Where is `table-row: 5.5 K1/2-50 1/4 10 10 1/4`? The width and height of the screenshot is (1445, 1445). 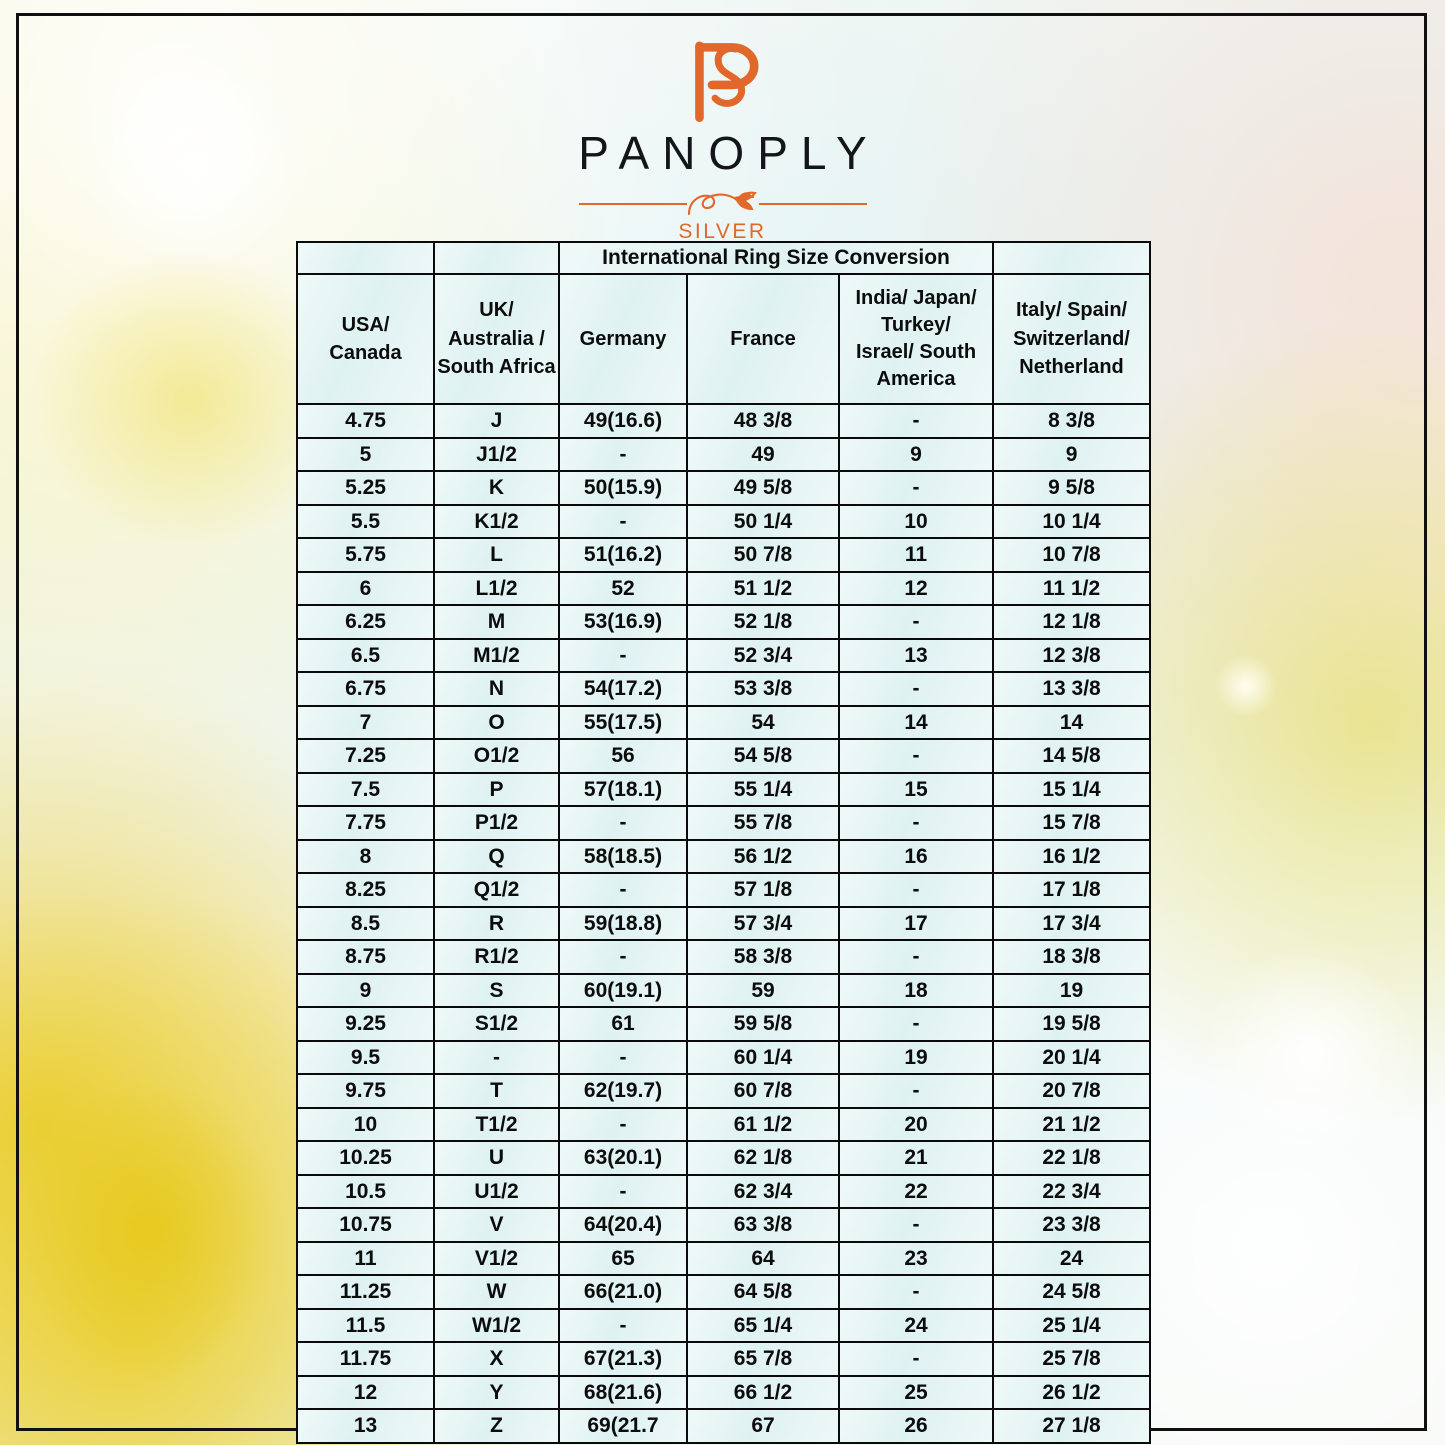
table-row: 5.5 K1/2-50 1/4 10 10 1/4 is located at coordinates (724, 521).